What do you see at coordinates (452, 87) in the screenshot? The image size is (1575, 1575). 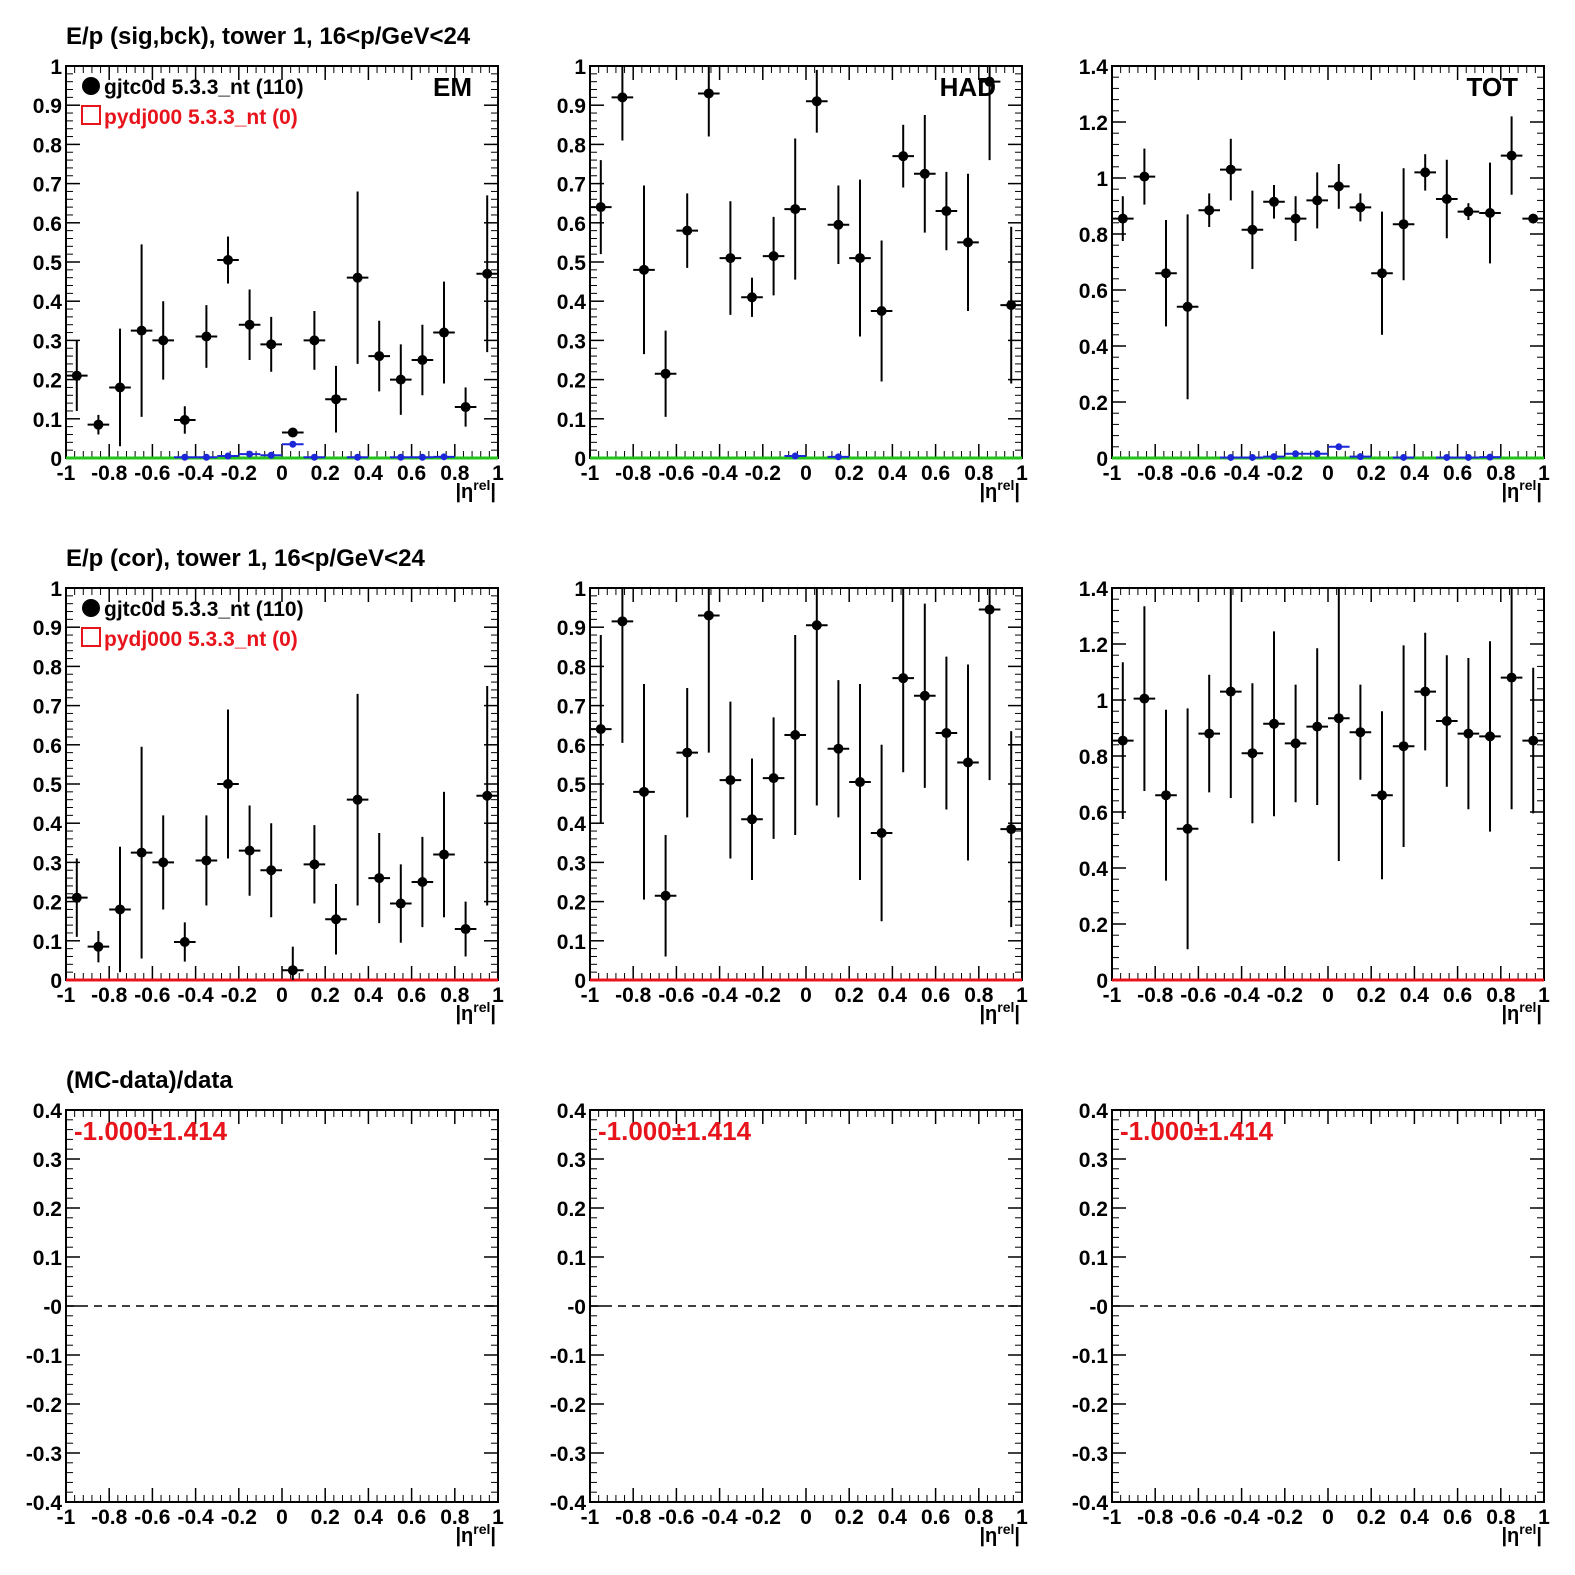 I see `panel-label: EM` at bounding box center [452, 87].